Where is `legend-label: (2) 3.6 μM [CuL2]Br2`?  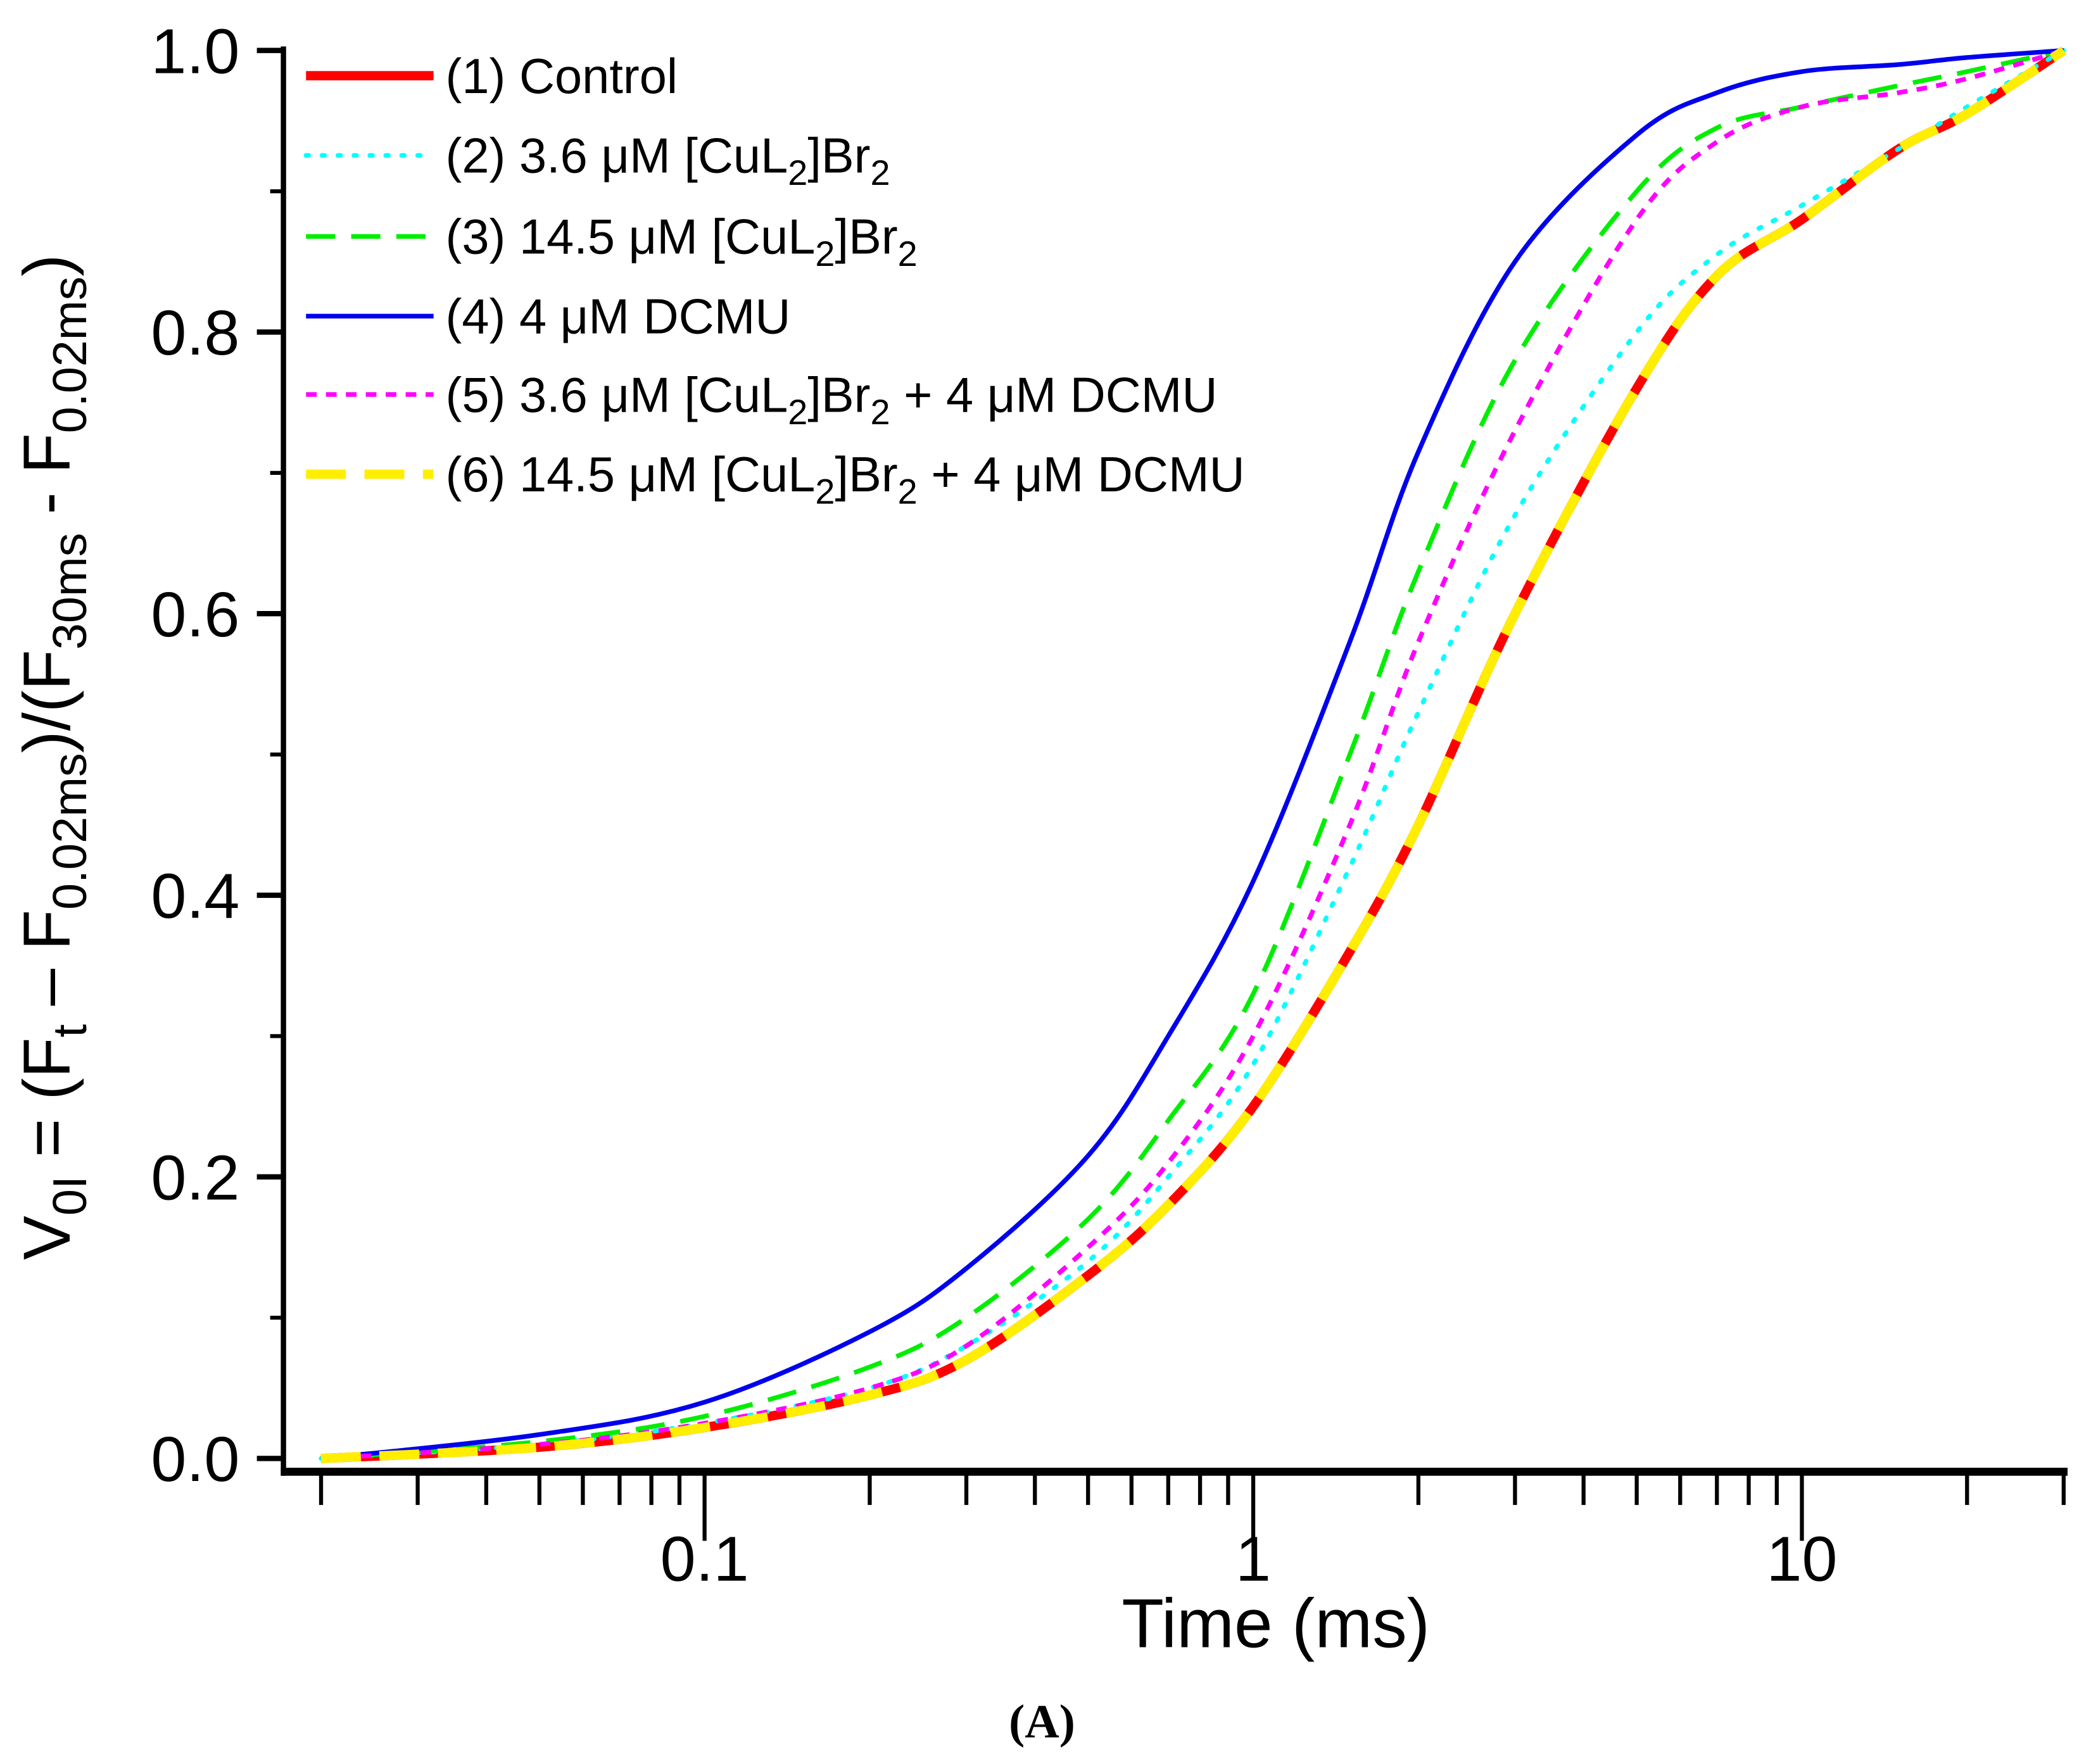 legend-label: (2) 3.6 μM [CuL2]Br2 is located at coordinates (668, 160).